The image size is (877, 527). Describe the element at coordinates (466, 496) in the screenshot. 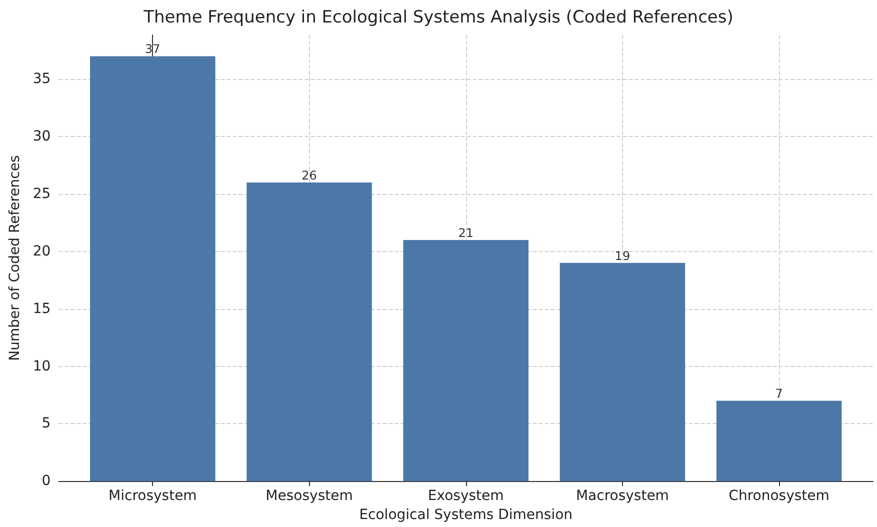

I see `x-tick-label: Exosystem` at that location.